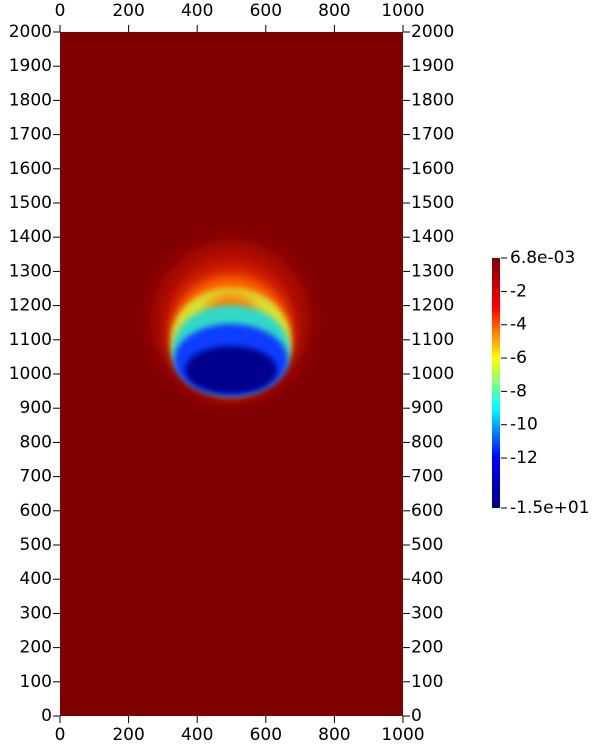  I want to click on colorbar-tick-label: -6, so click(518, 358).